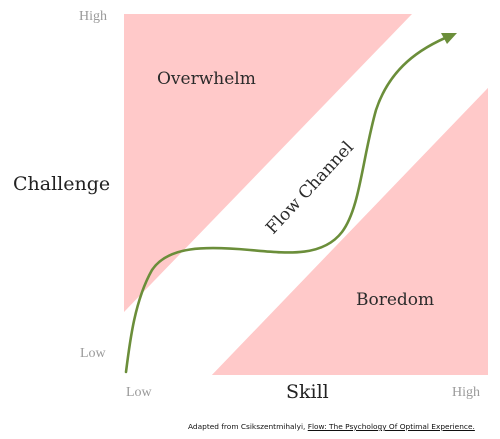  What do you see at coordinates (139, 392) in the screenshot?
I see `x-axis-low-label: Low` at bounding box center [139, 392].